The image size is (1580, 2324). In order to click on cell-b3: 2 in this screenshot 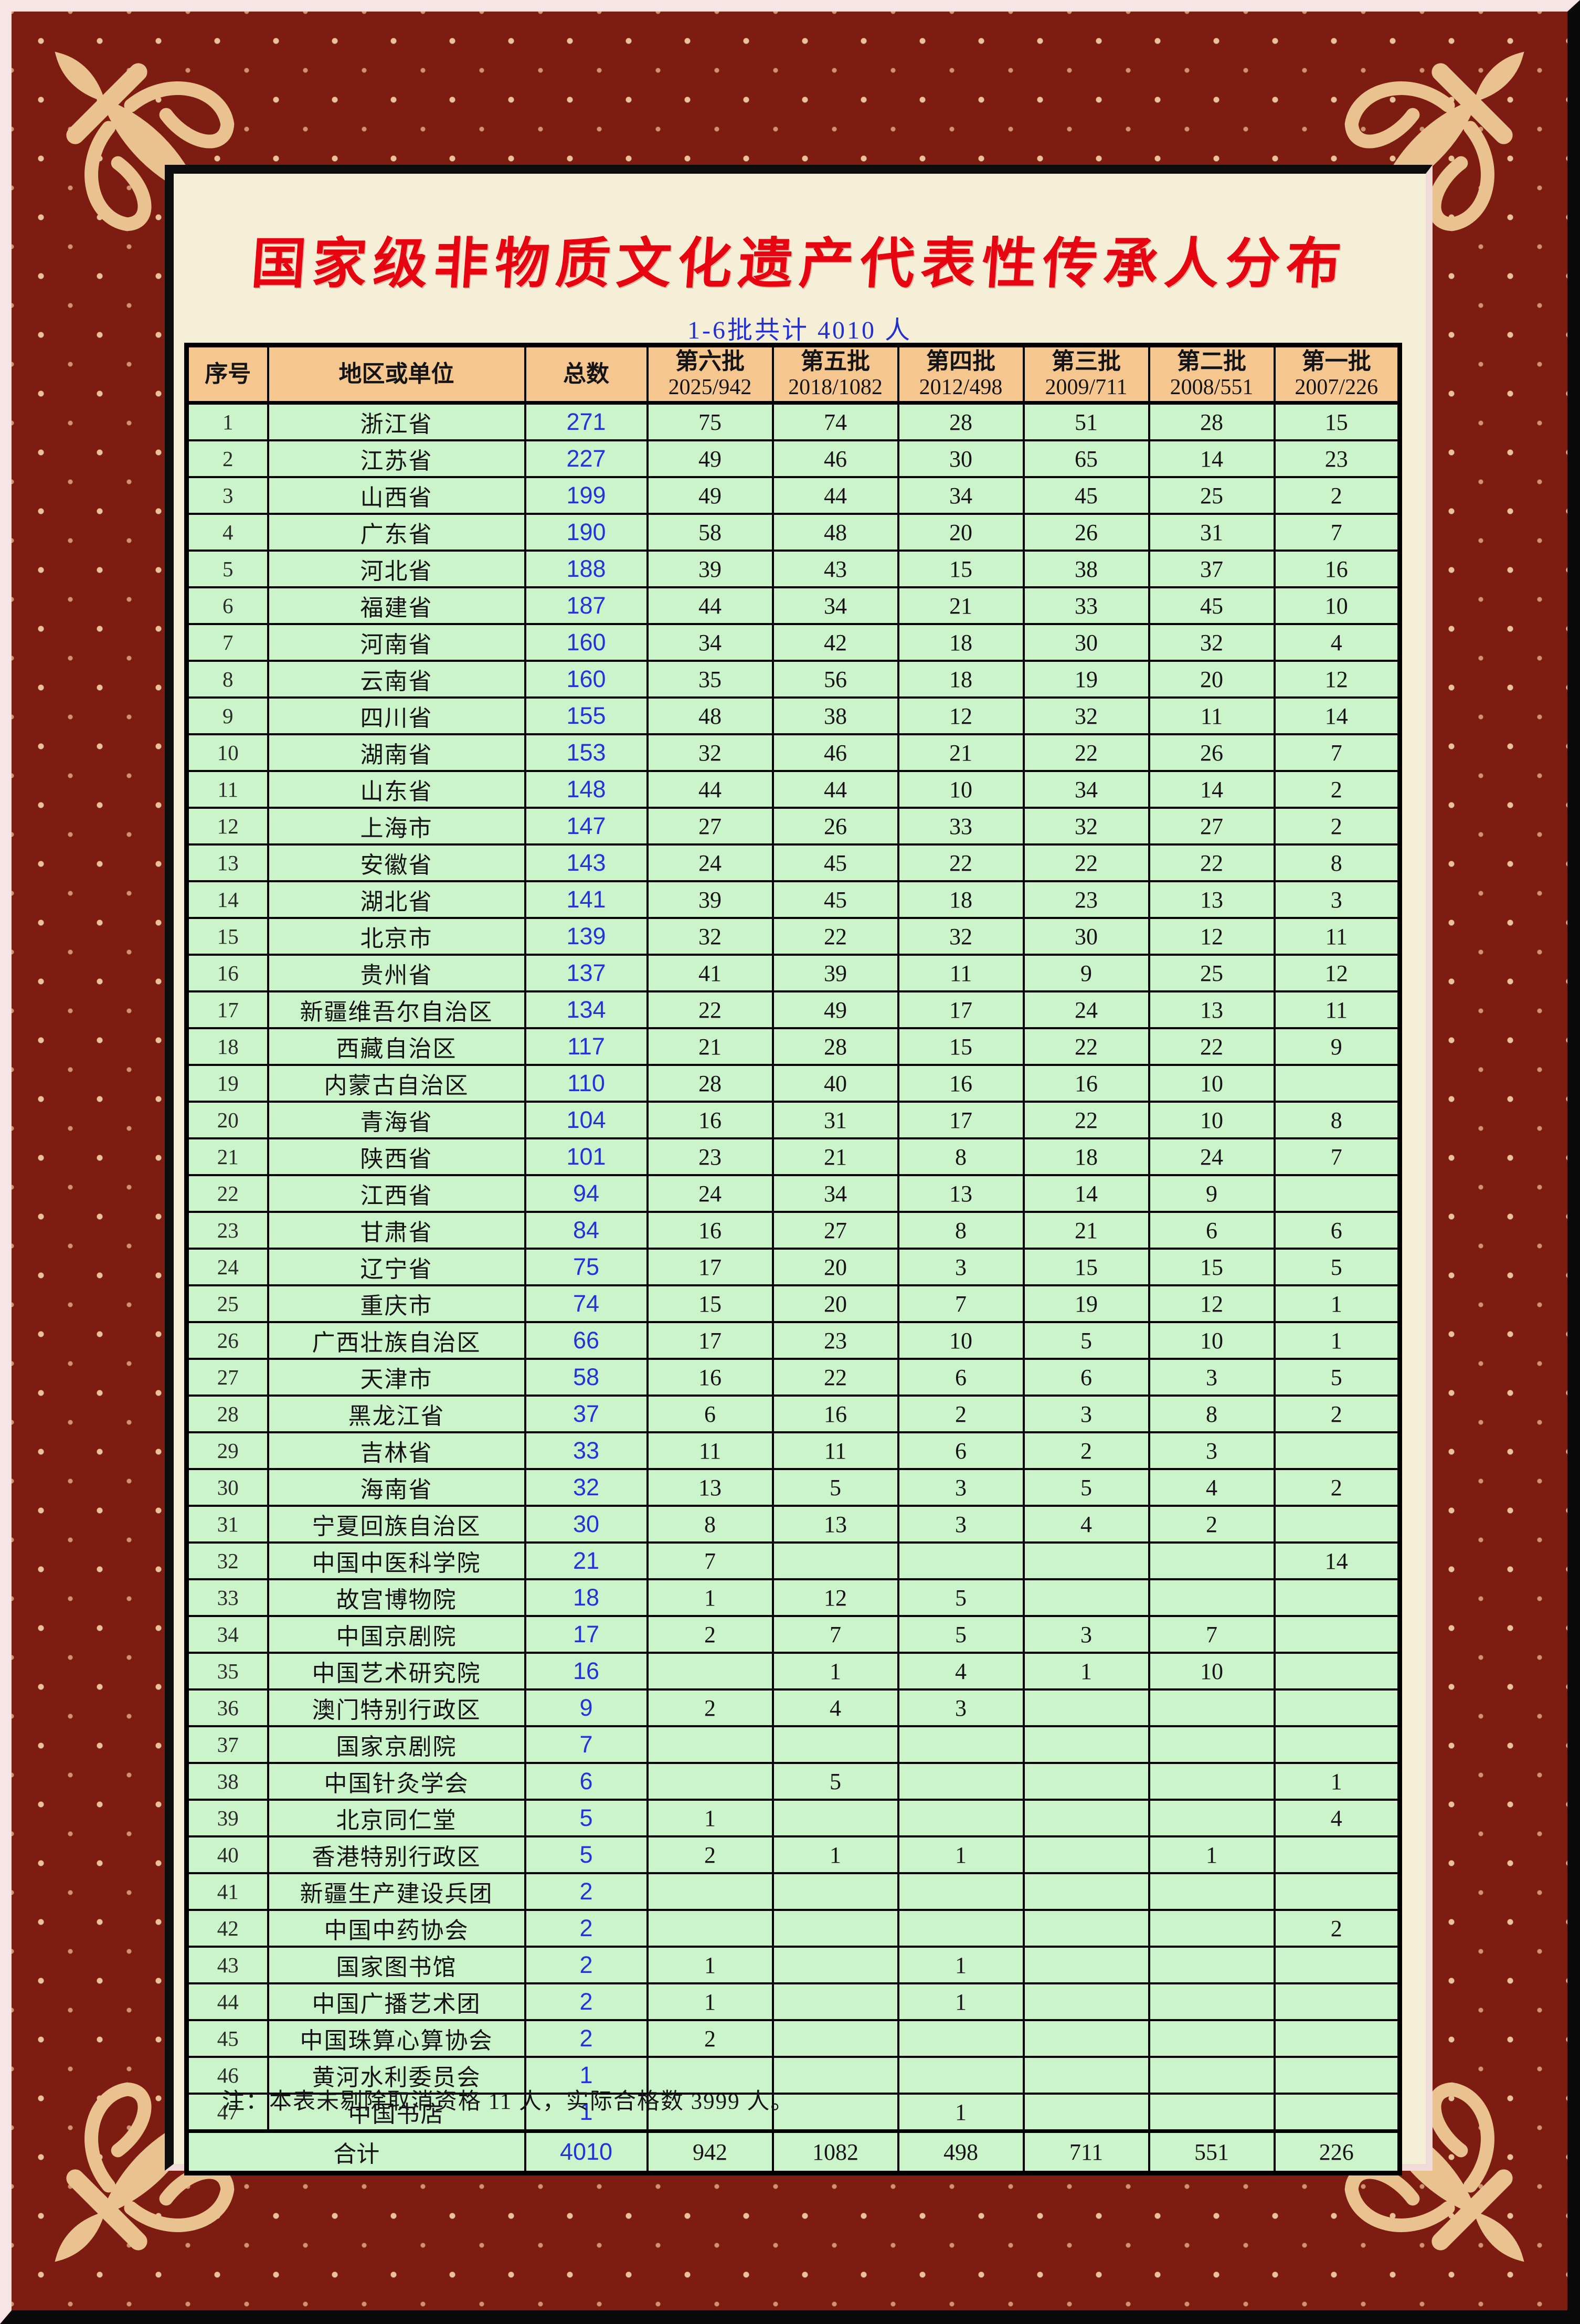, I will do `click(1086, 1450)`.